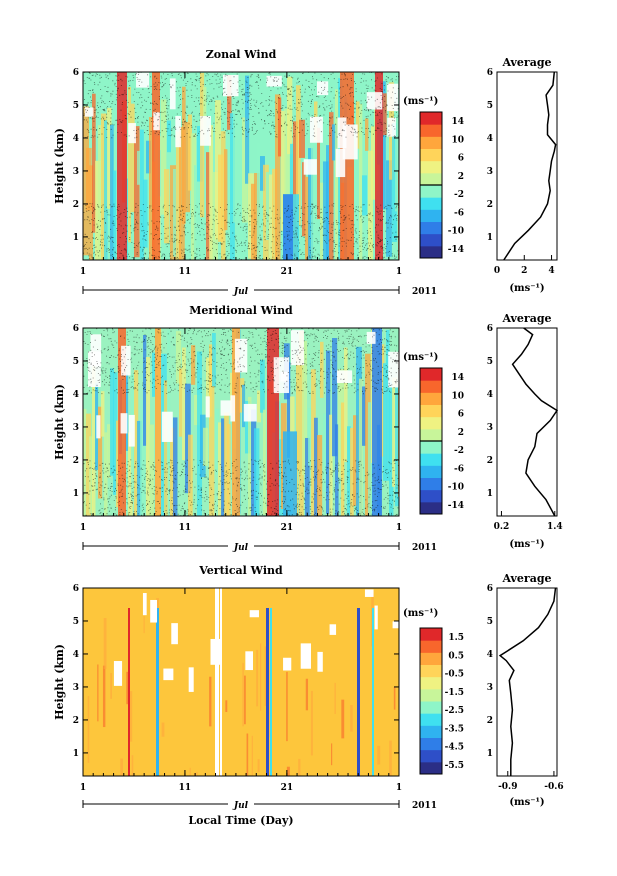 The width and height of the screenshot is (617, 876). I want to click on colorbar-label: -1.5, so click(454, 693).